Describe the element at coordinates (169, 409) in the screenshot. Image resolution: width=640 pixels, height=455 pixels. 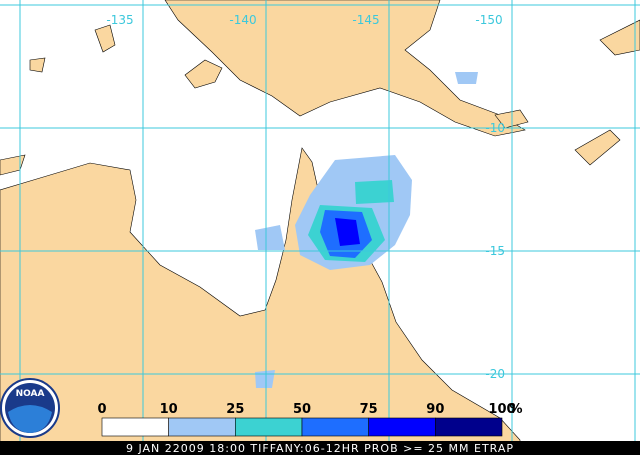
I see `legend-label: 10` at that location.